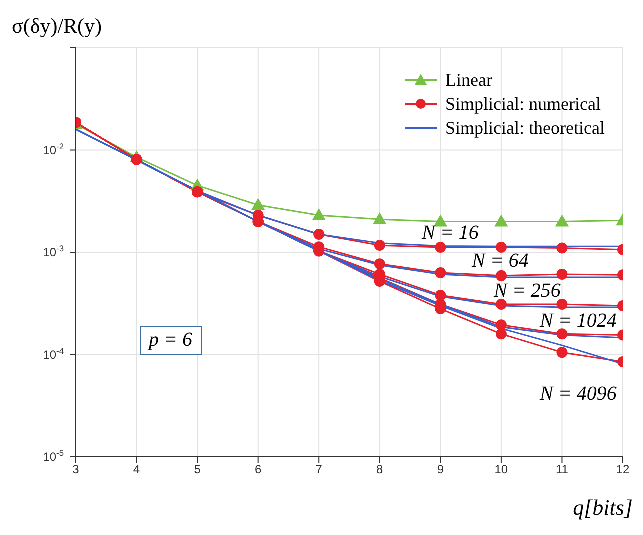 The height and width of the screenshot is (535, 643). Describe the element at coordinates (198, 469) in the screenshot. I see `x-tick-label: 5` at that location.